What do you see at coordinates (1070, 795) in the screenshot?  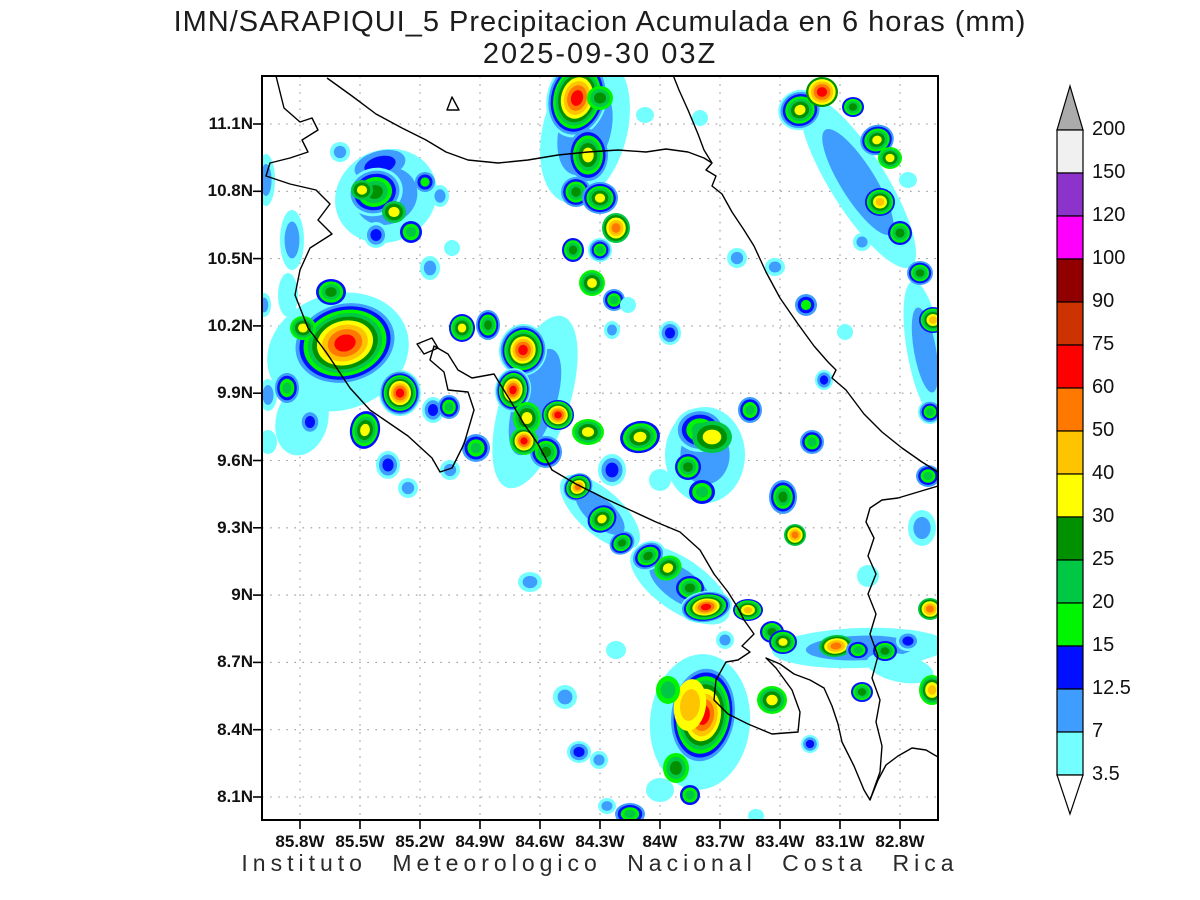 I see `colorbar-arrow-bottom` at bounding box center [1070, 795].